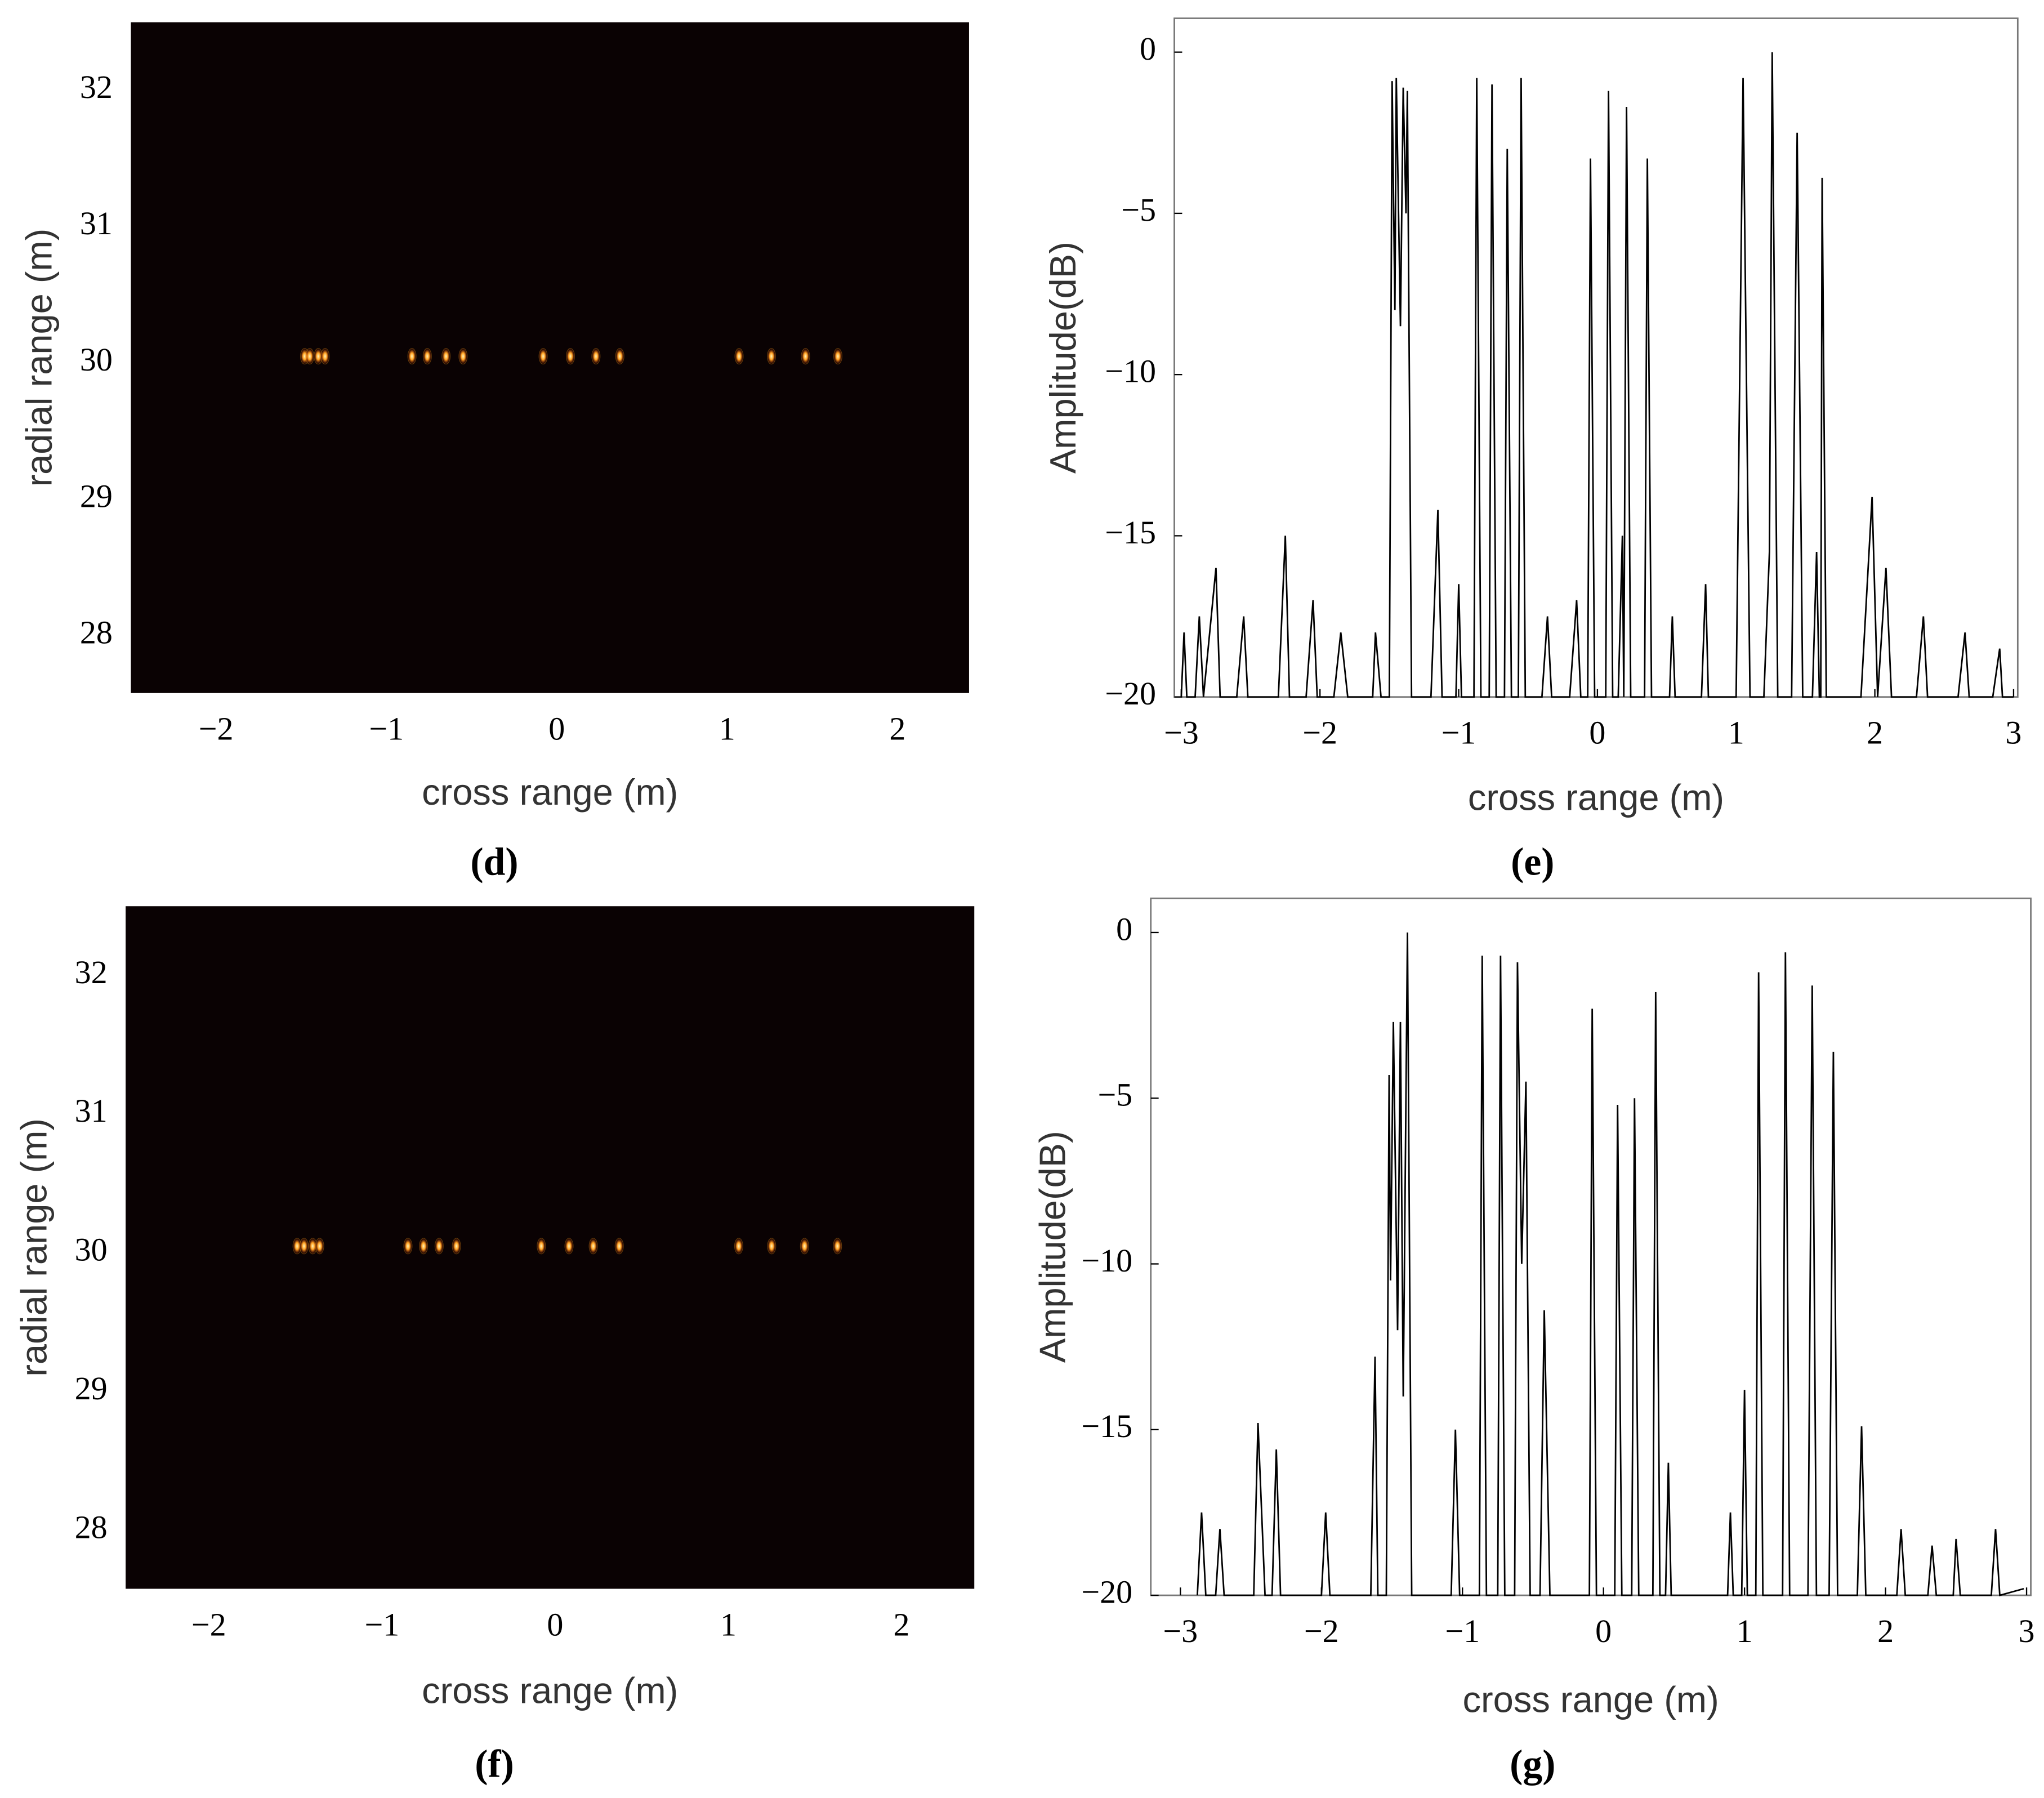 The image size is (2044, 1798). What do you see at coordinates (494, 862) in the screenshot?
I see `panel-caption: (d)` at bounding box center [494, 862].